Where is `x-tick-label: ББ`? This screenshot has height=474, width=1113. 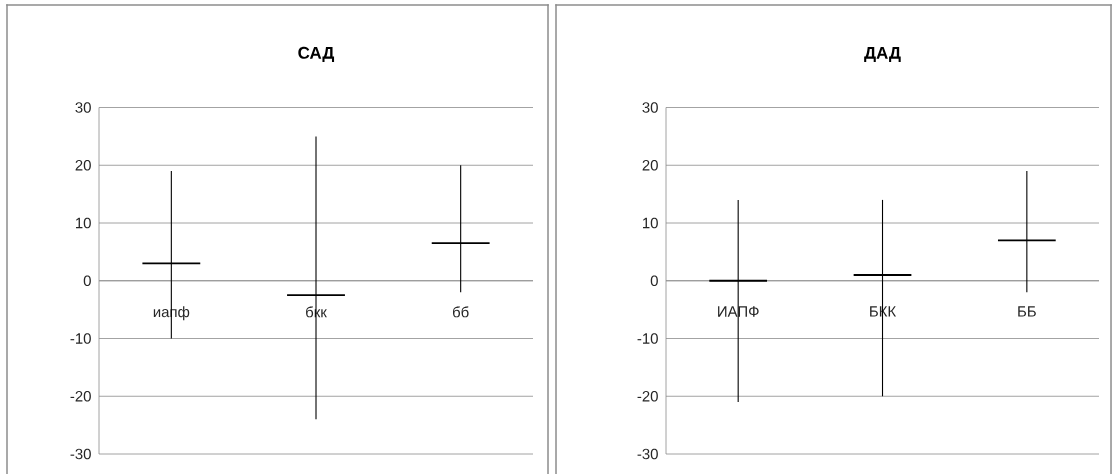
x-tick-label: ББ is located at coordinates (1027, 311).